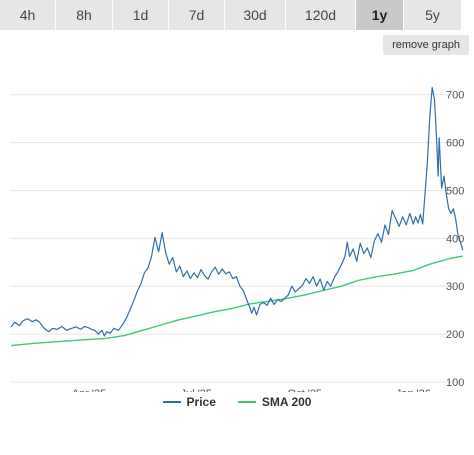  What do you see at coordinates (455, 335) in the screenshot?
I see `y-tick-label: 200` at bounding box center [455, 335].